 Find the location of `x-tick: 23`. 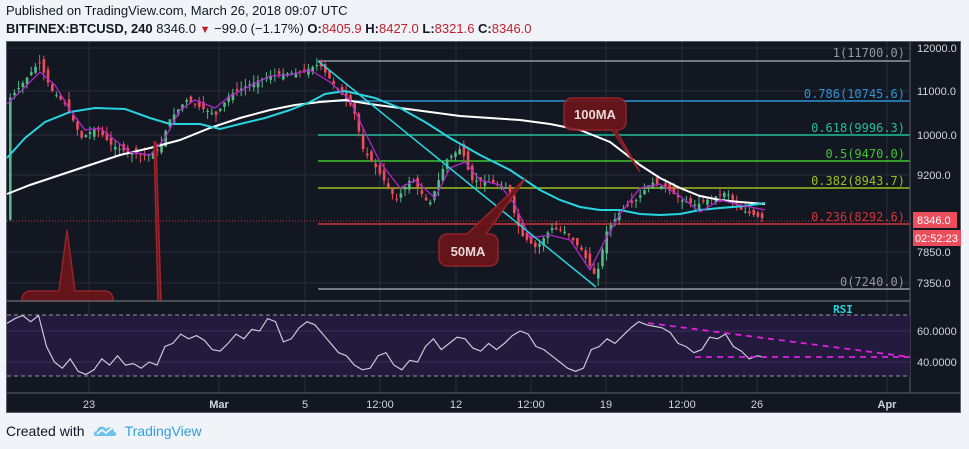

x-tick: 23 is located at coordinates (89, 405).